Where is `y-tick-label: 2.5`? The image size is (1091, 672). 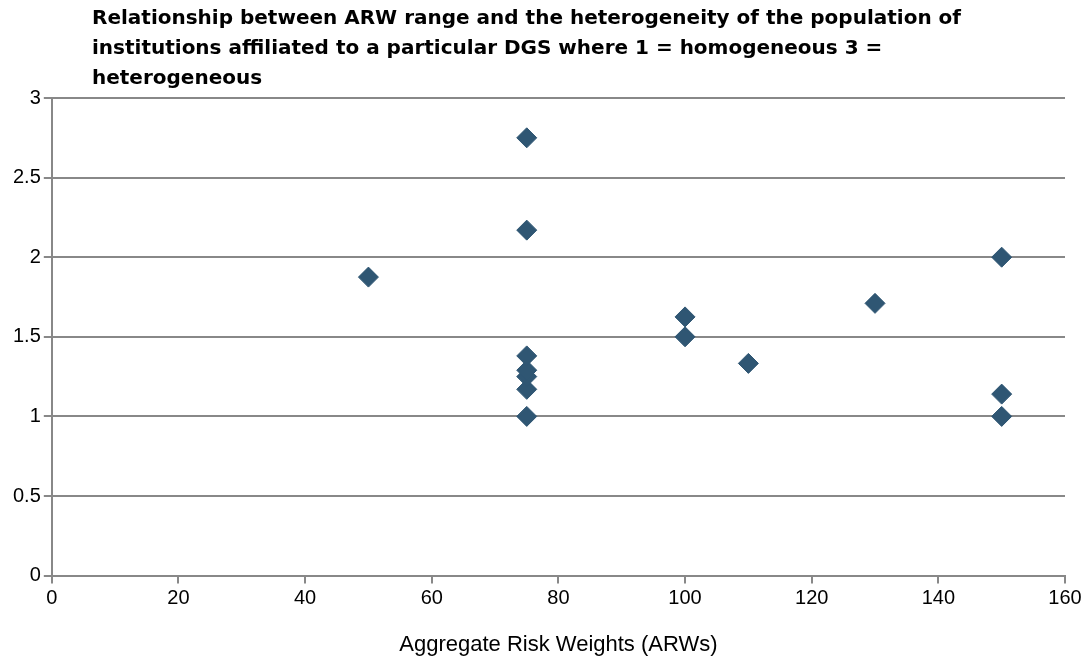
y-tick-label: 2.5 is located at coordinates (26, 176).